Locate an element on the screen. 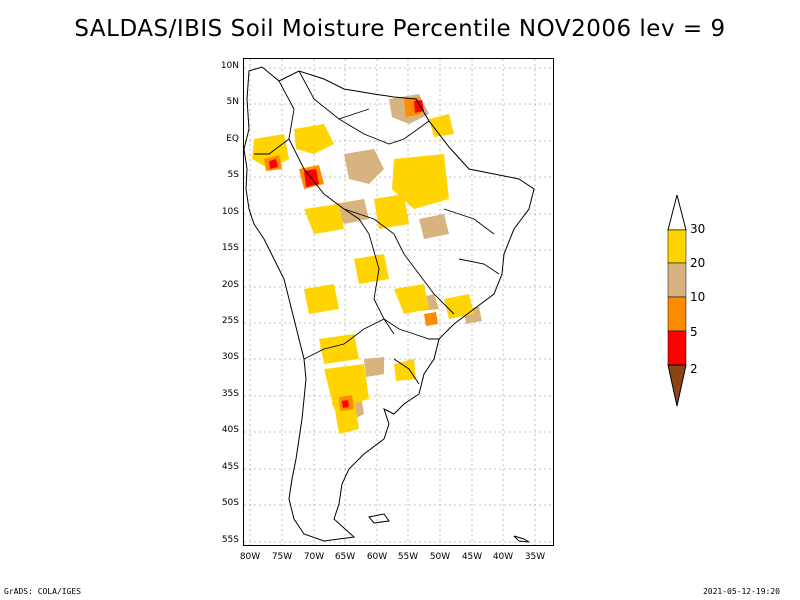 Image resolution: width=800 pixels, height=600 pixels. lon-label-35w: 35W is located at coordinates (535, 557).